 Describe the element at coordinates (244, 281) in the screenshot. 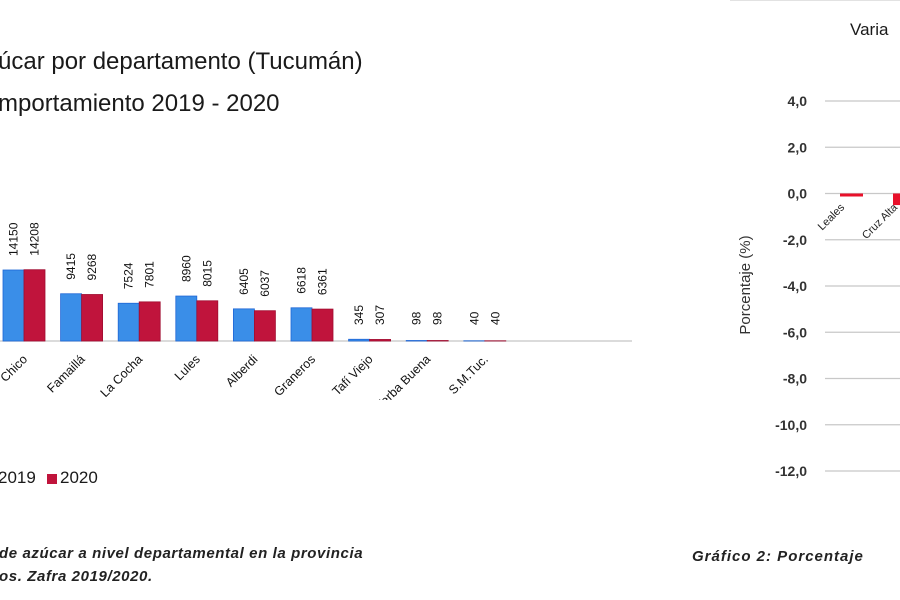

I see `data-label-2019-4: 6405` at that location.